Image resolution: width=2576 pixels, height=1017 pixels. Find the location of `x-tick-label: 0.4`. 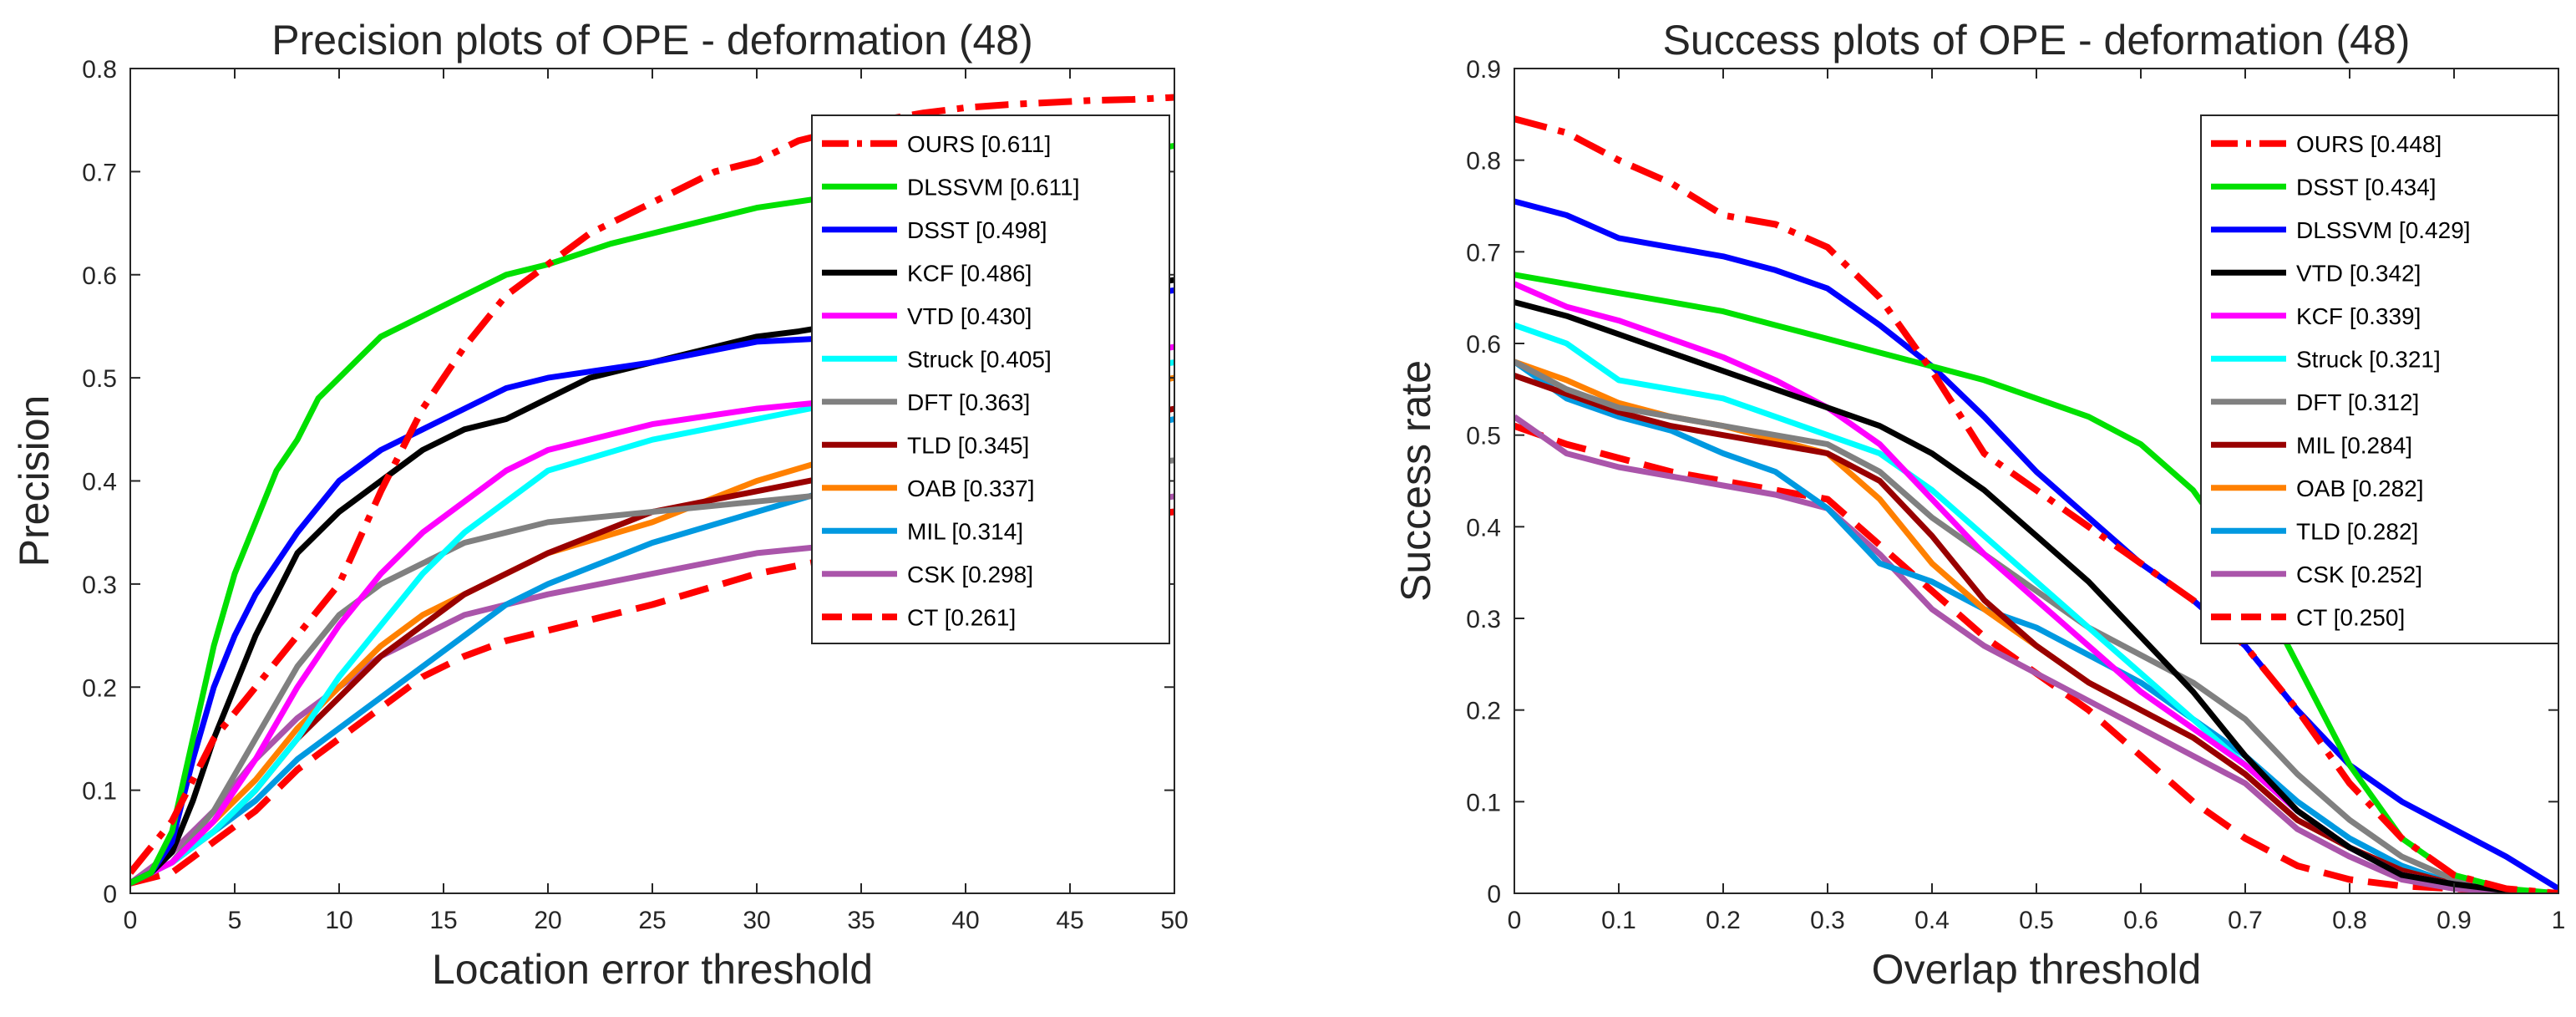

x-tick-label: 0.4 is located at coordinates (1932, 920).